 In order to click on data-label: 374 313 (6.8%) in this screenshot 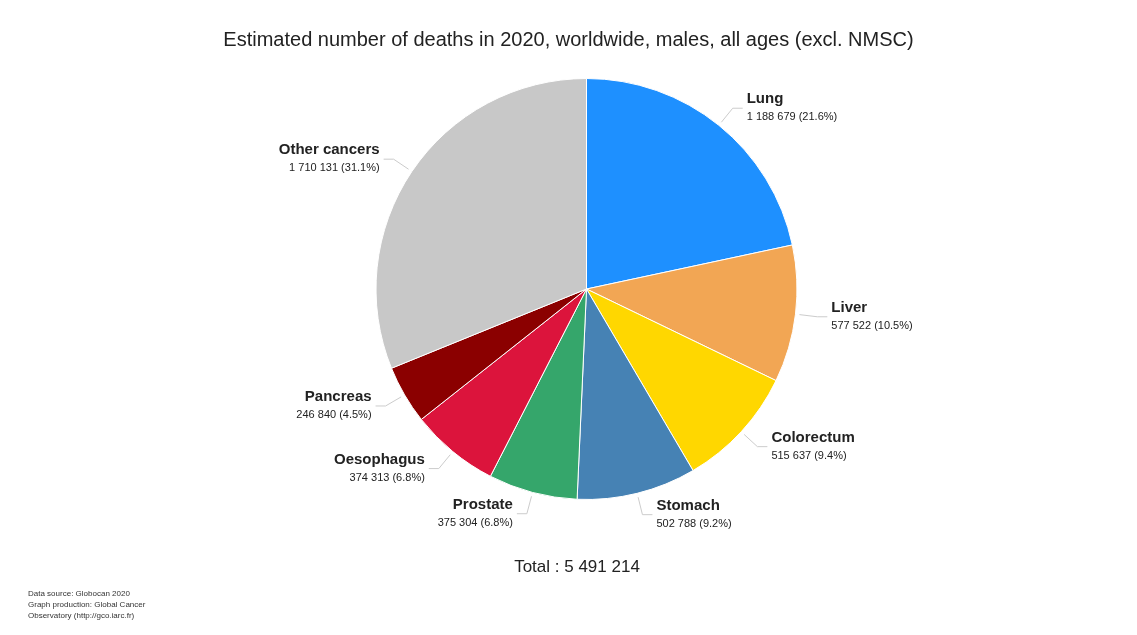, I will do `click(387, 476)`.